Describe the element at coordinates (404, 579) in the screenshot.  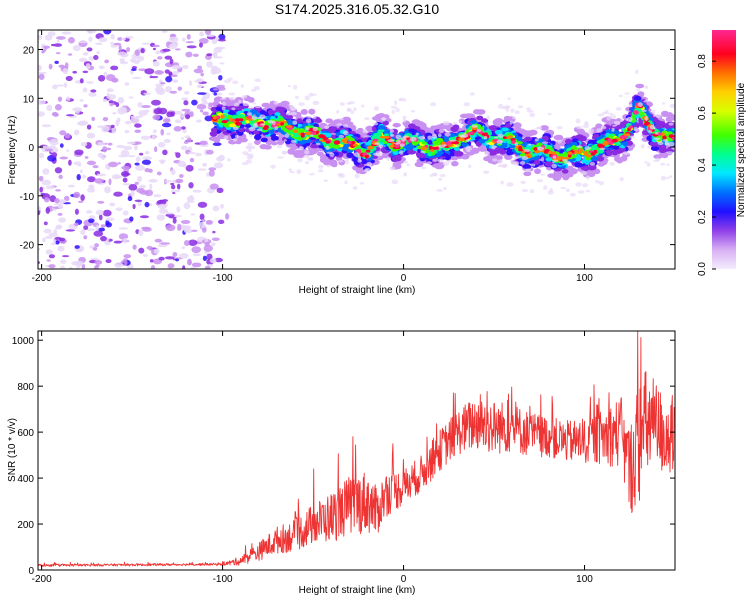
I see `snr-xtick-label: 0` at that location.